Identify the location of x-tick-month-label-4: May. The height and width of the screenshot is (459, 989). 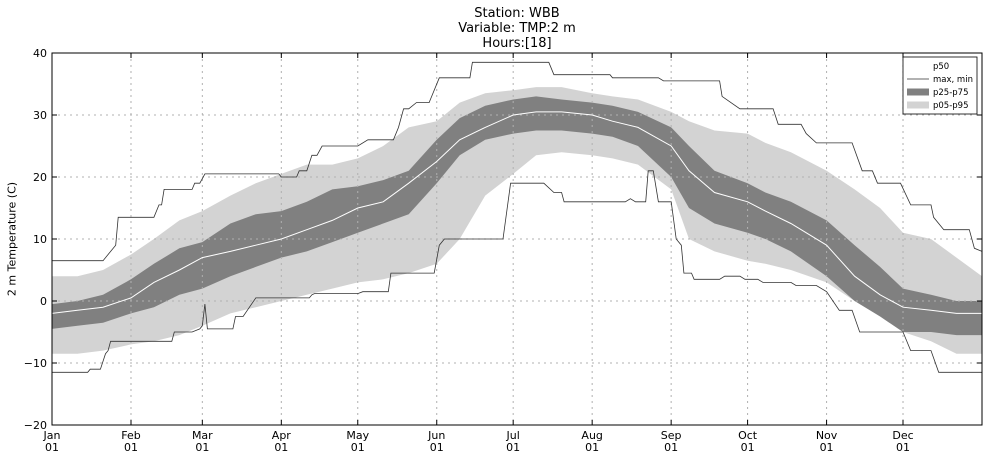
(357, 435).